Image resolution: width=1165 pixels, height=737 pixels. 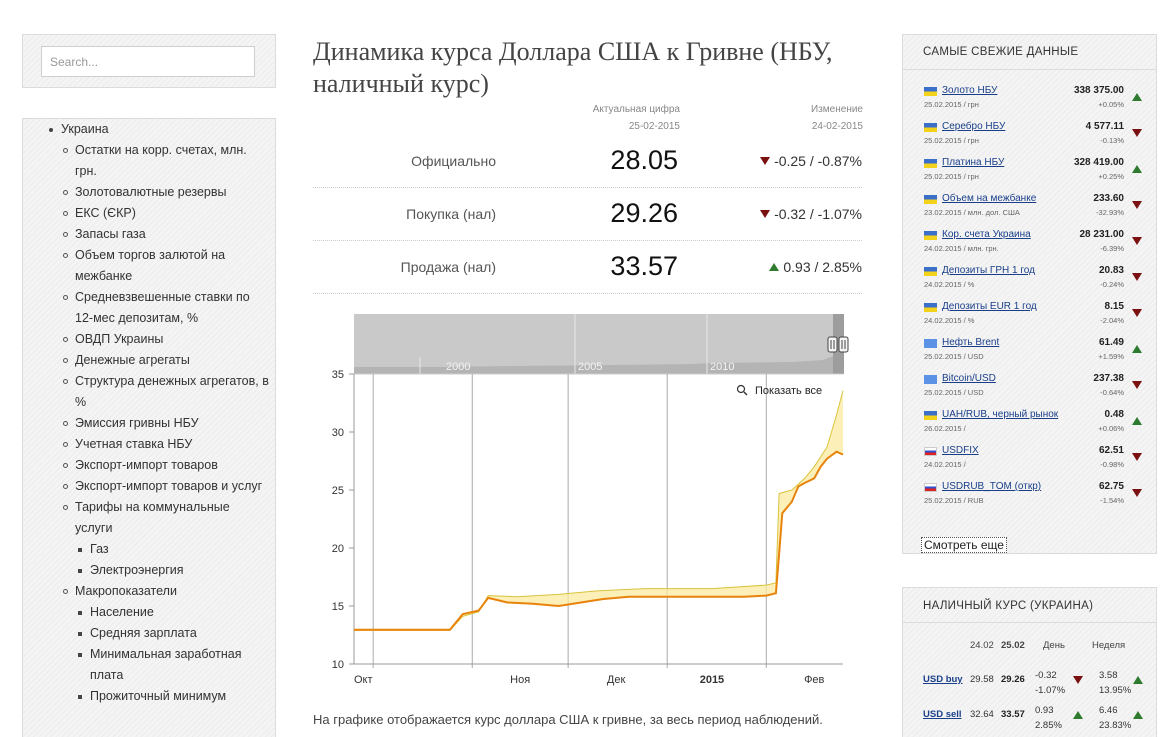 What do you see at coordinates (1013, 679) in the screenshot?
I see `cash-cur-value: 29.26` at bounding box center [1013, 679].